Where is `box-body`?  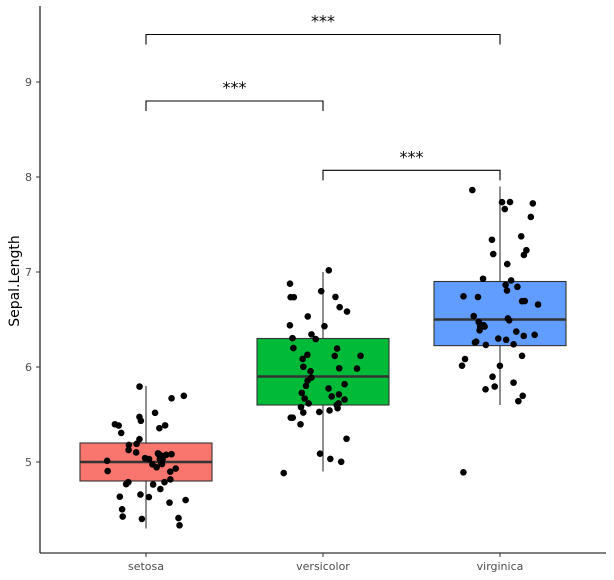 box-body is located at coordinates (323, 371).